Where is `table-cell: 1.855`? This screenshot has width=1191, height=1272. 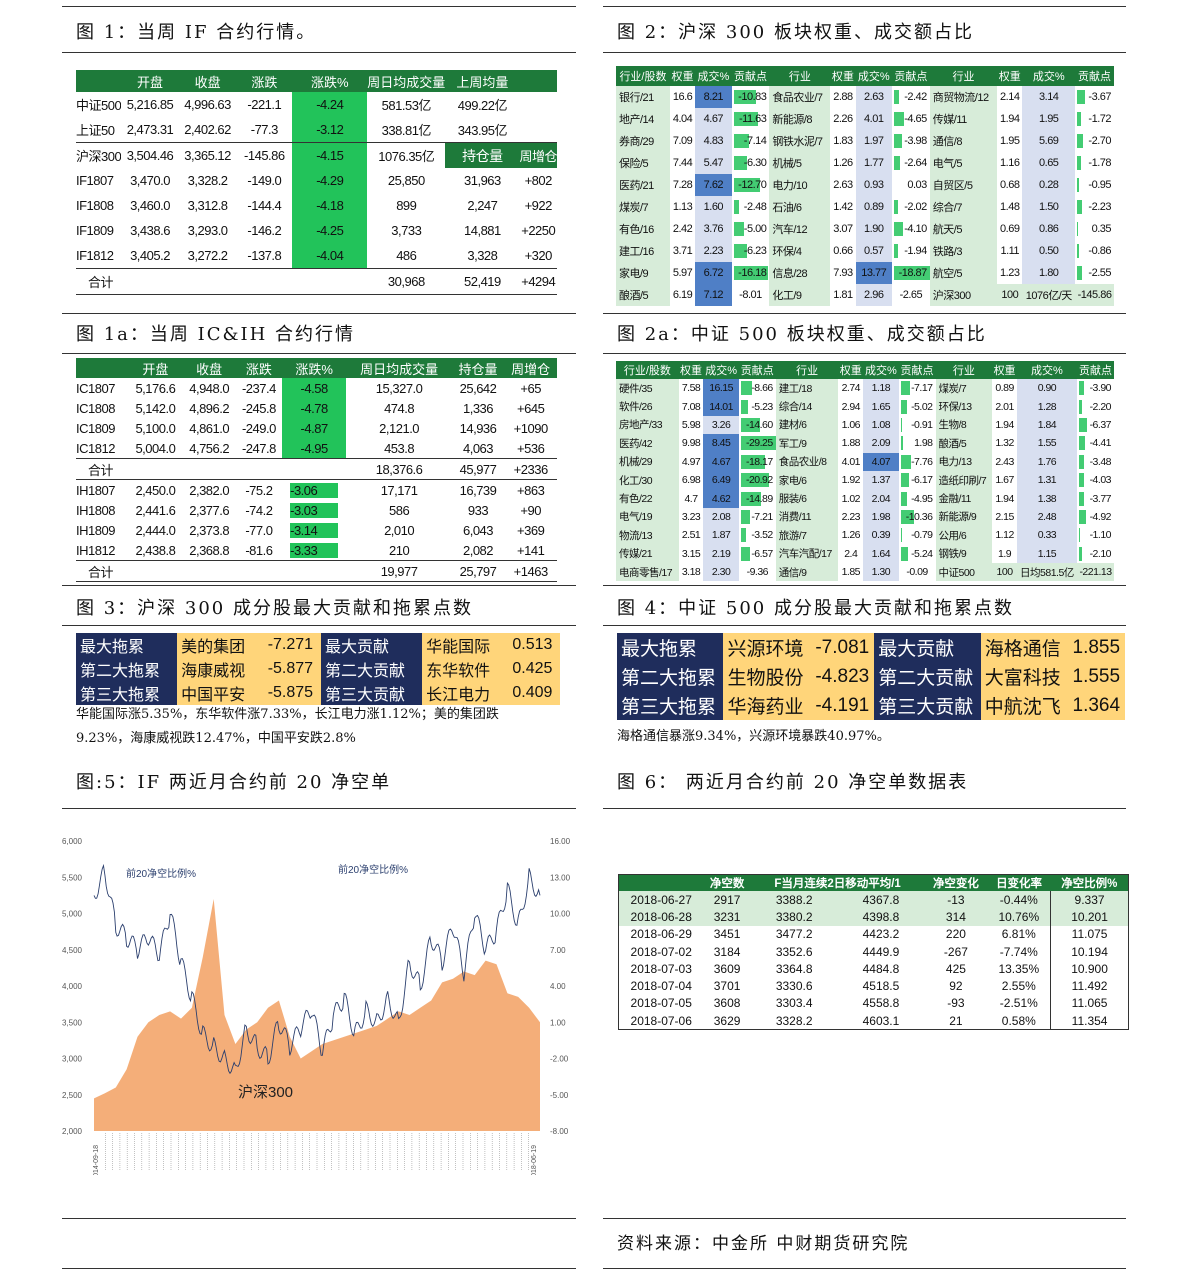
table-cell: 1.855 is located at coordinates (1096, 647).